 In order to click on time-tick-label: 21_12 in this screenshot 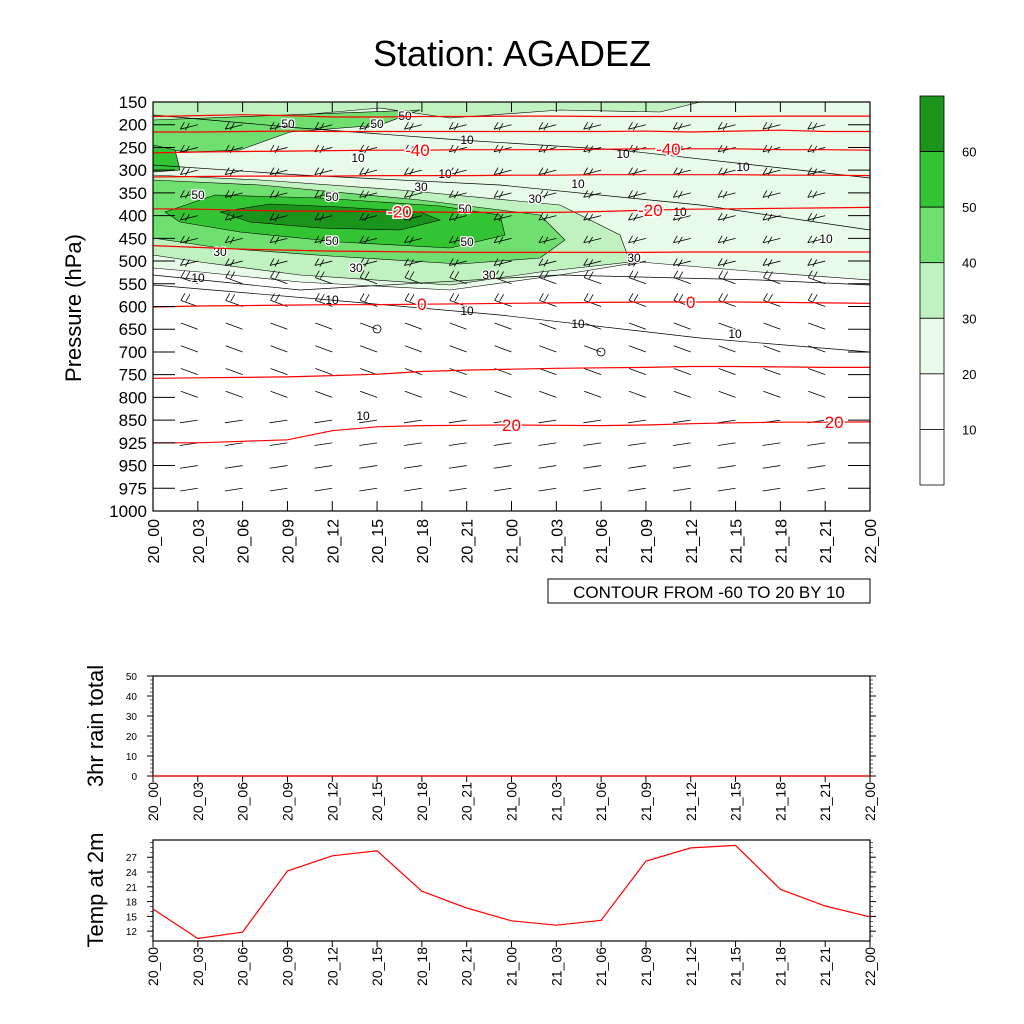, I will do `click(692, 541)`.